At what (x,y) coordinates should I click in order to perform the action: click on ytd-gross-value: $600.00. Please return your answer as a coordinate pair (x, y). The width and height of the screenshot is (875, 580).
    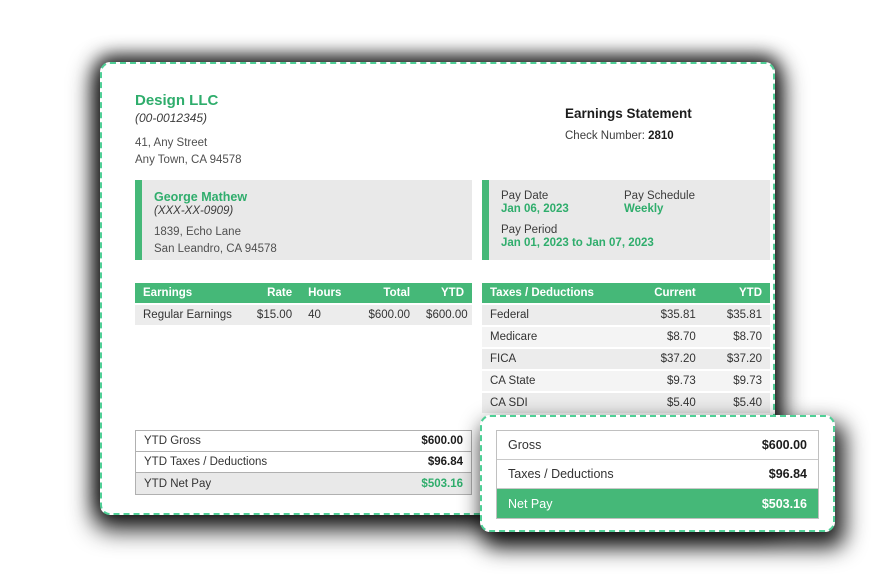
    Looking at the image, I should click on (442, 441).